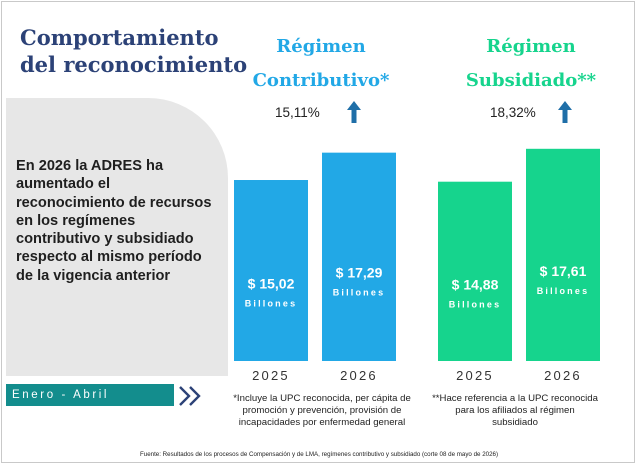 The image size is (638, 466). What do you see at coordinates (563, 291) in the screenshot?
I see `subsidiado-unit-label-2026: Billones` at bounding box center [563, 291].